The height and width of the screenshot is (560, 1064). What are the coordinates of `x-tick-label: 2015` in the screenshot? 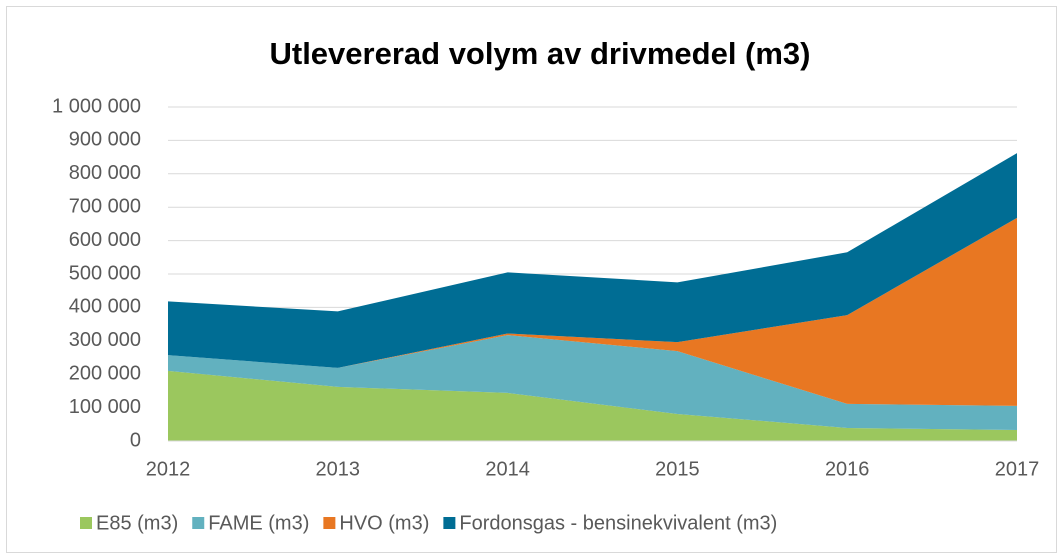 It's located at (677, 469).